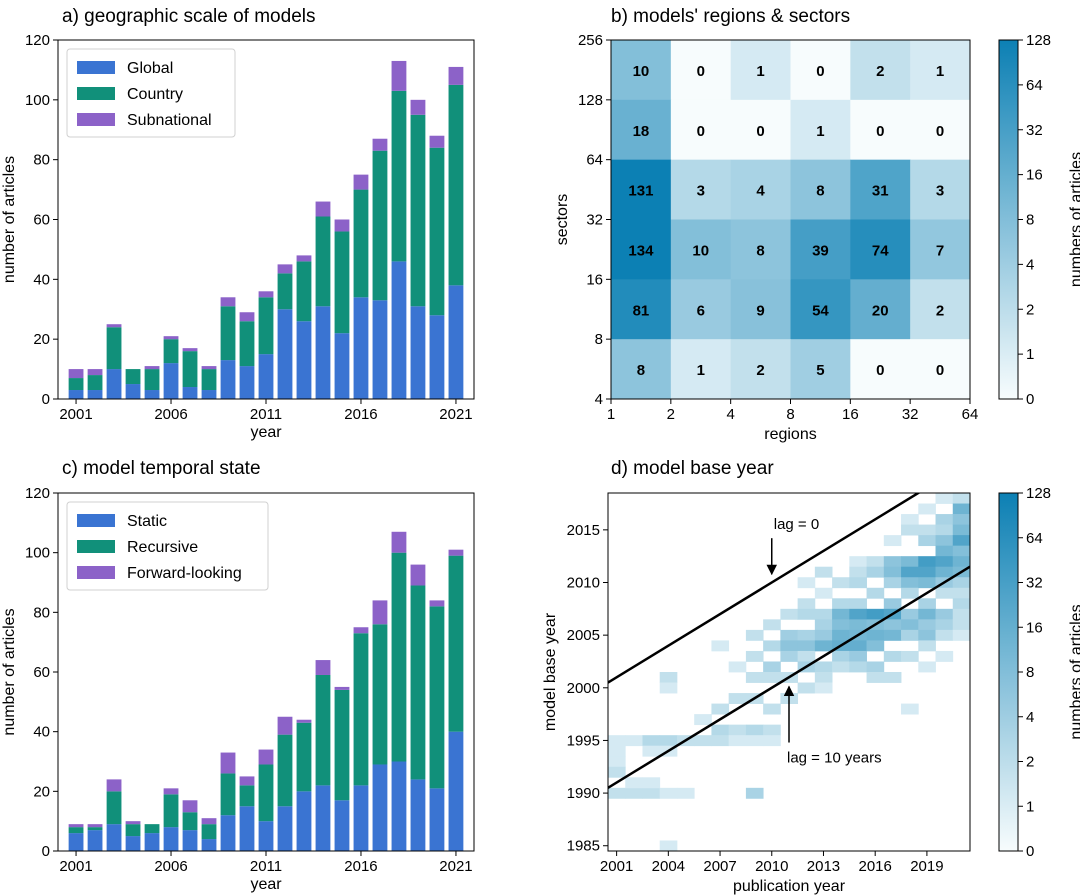  I want to click on y-tick-label: 120, so click(37, 493).